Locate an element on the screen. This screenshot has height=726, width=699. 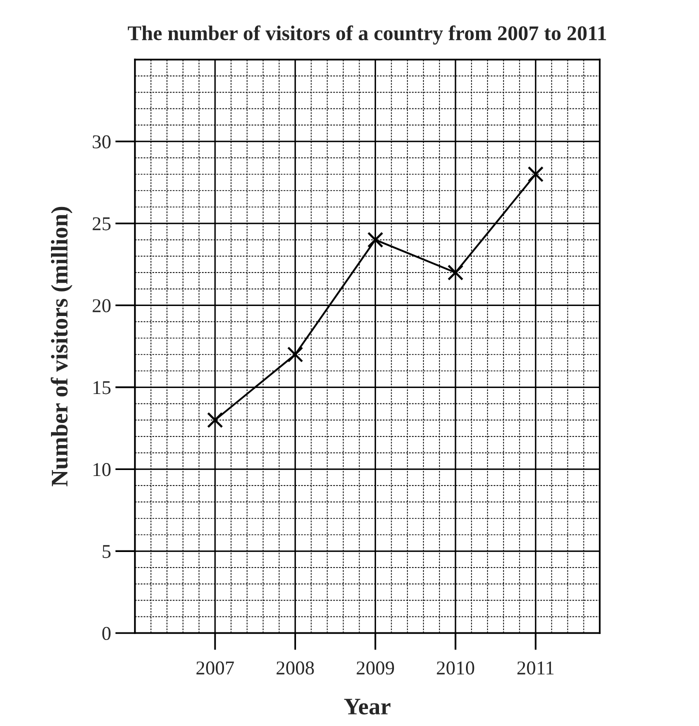
y-tick-label: 30 is located at coordinates (101, 141).